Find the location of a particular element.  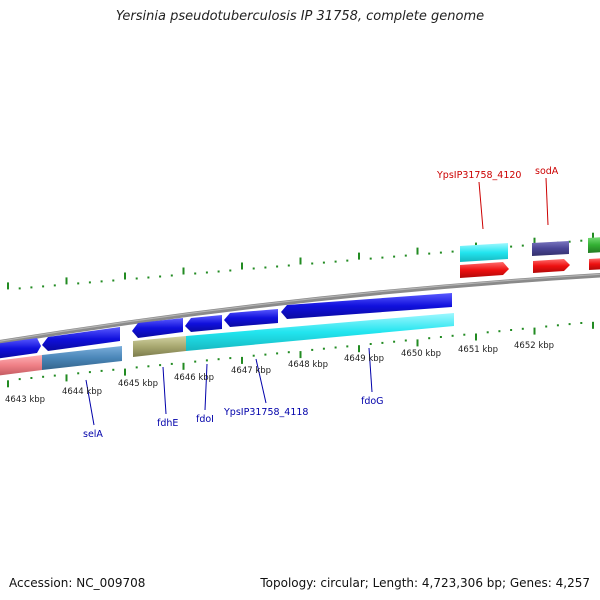

gene-label-fdoI: fdoI is located at coordinates (205, 419).